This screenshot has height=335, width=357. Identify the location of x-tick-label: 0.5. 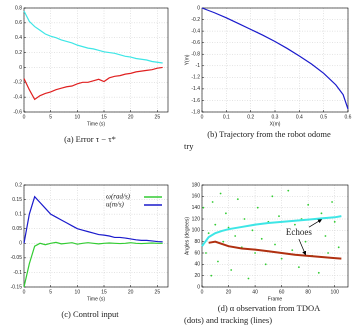
(323, 117).